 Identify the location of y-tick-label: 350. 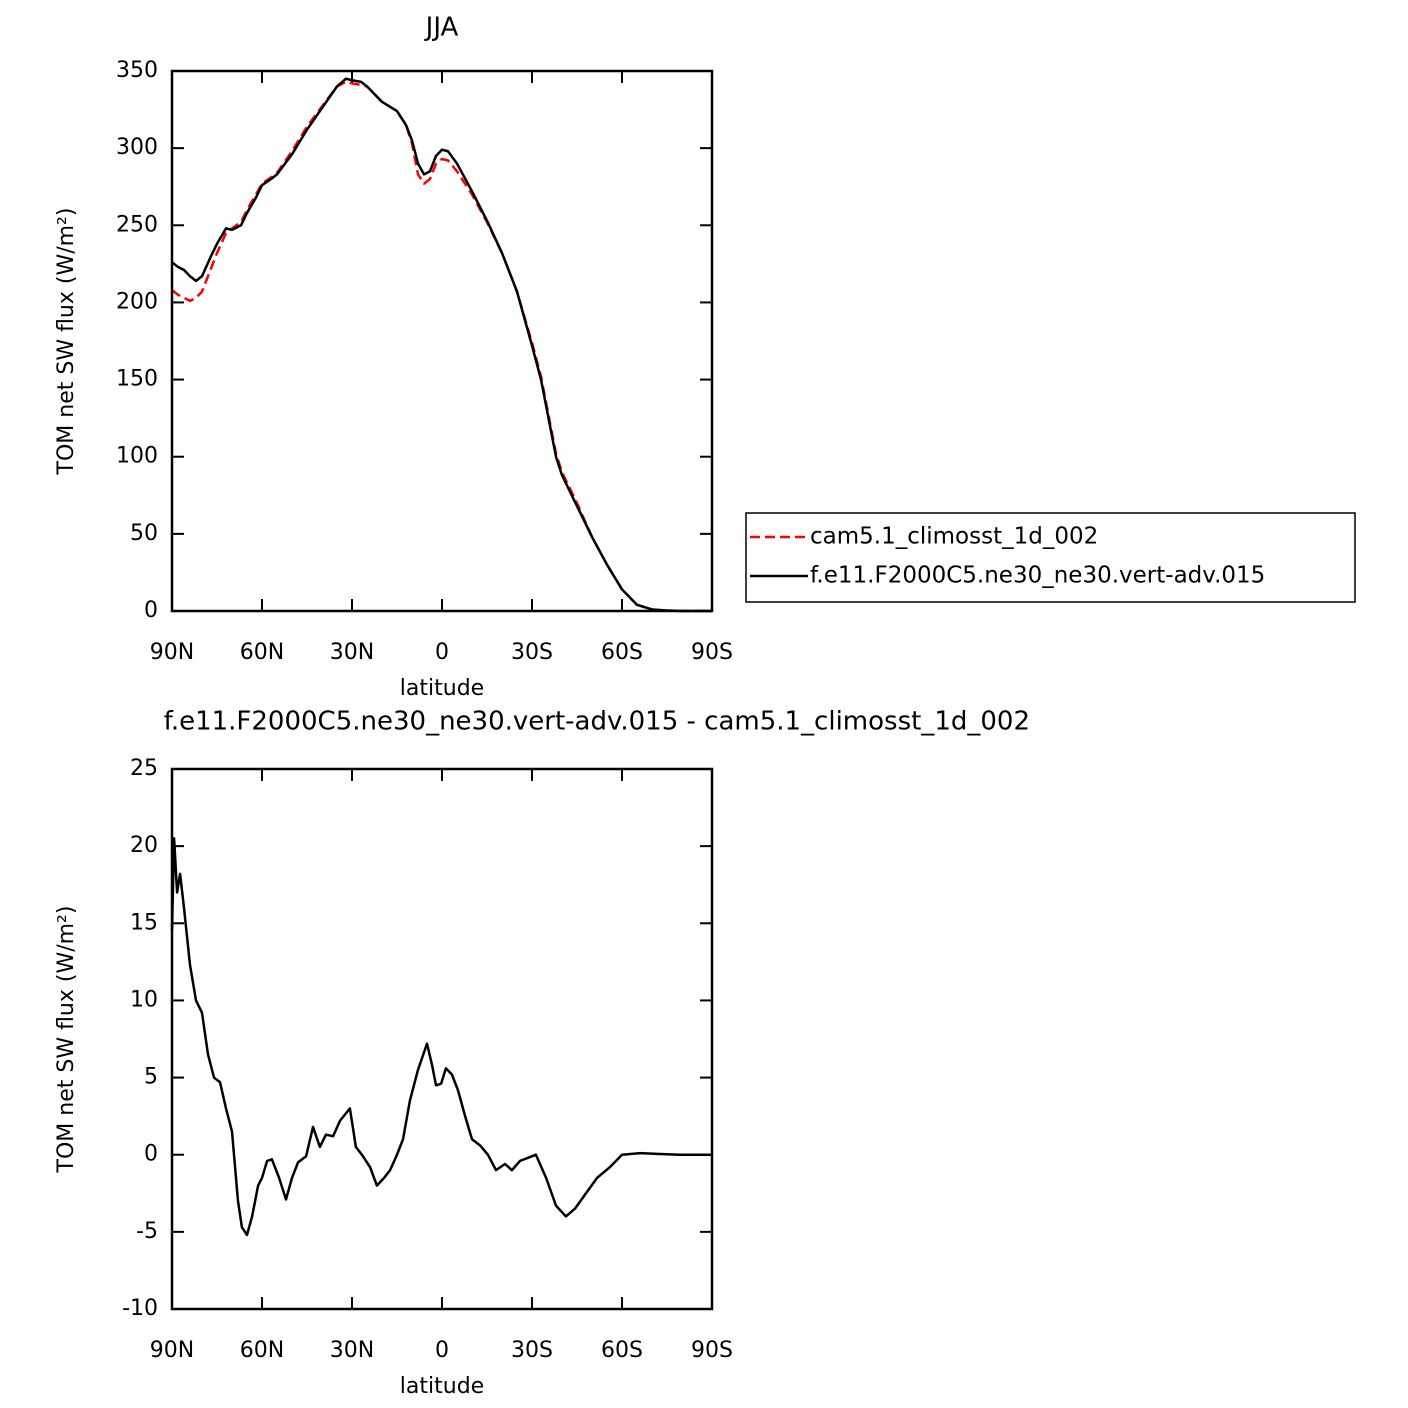
(137, 70).